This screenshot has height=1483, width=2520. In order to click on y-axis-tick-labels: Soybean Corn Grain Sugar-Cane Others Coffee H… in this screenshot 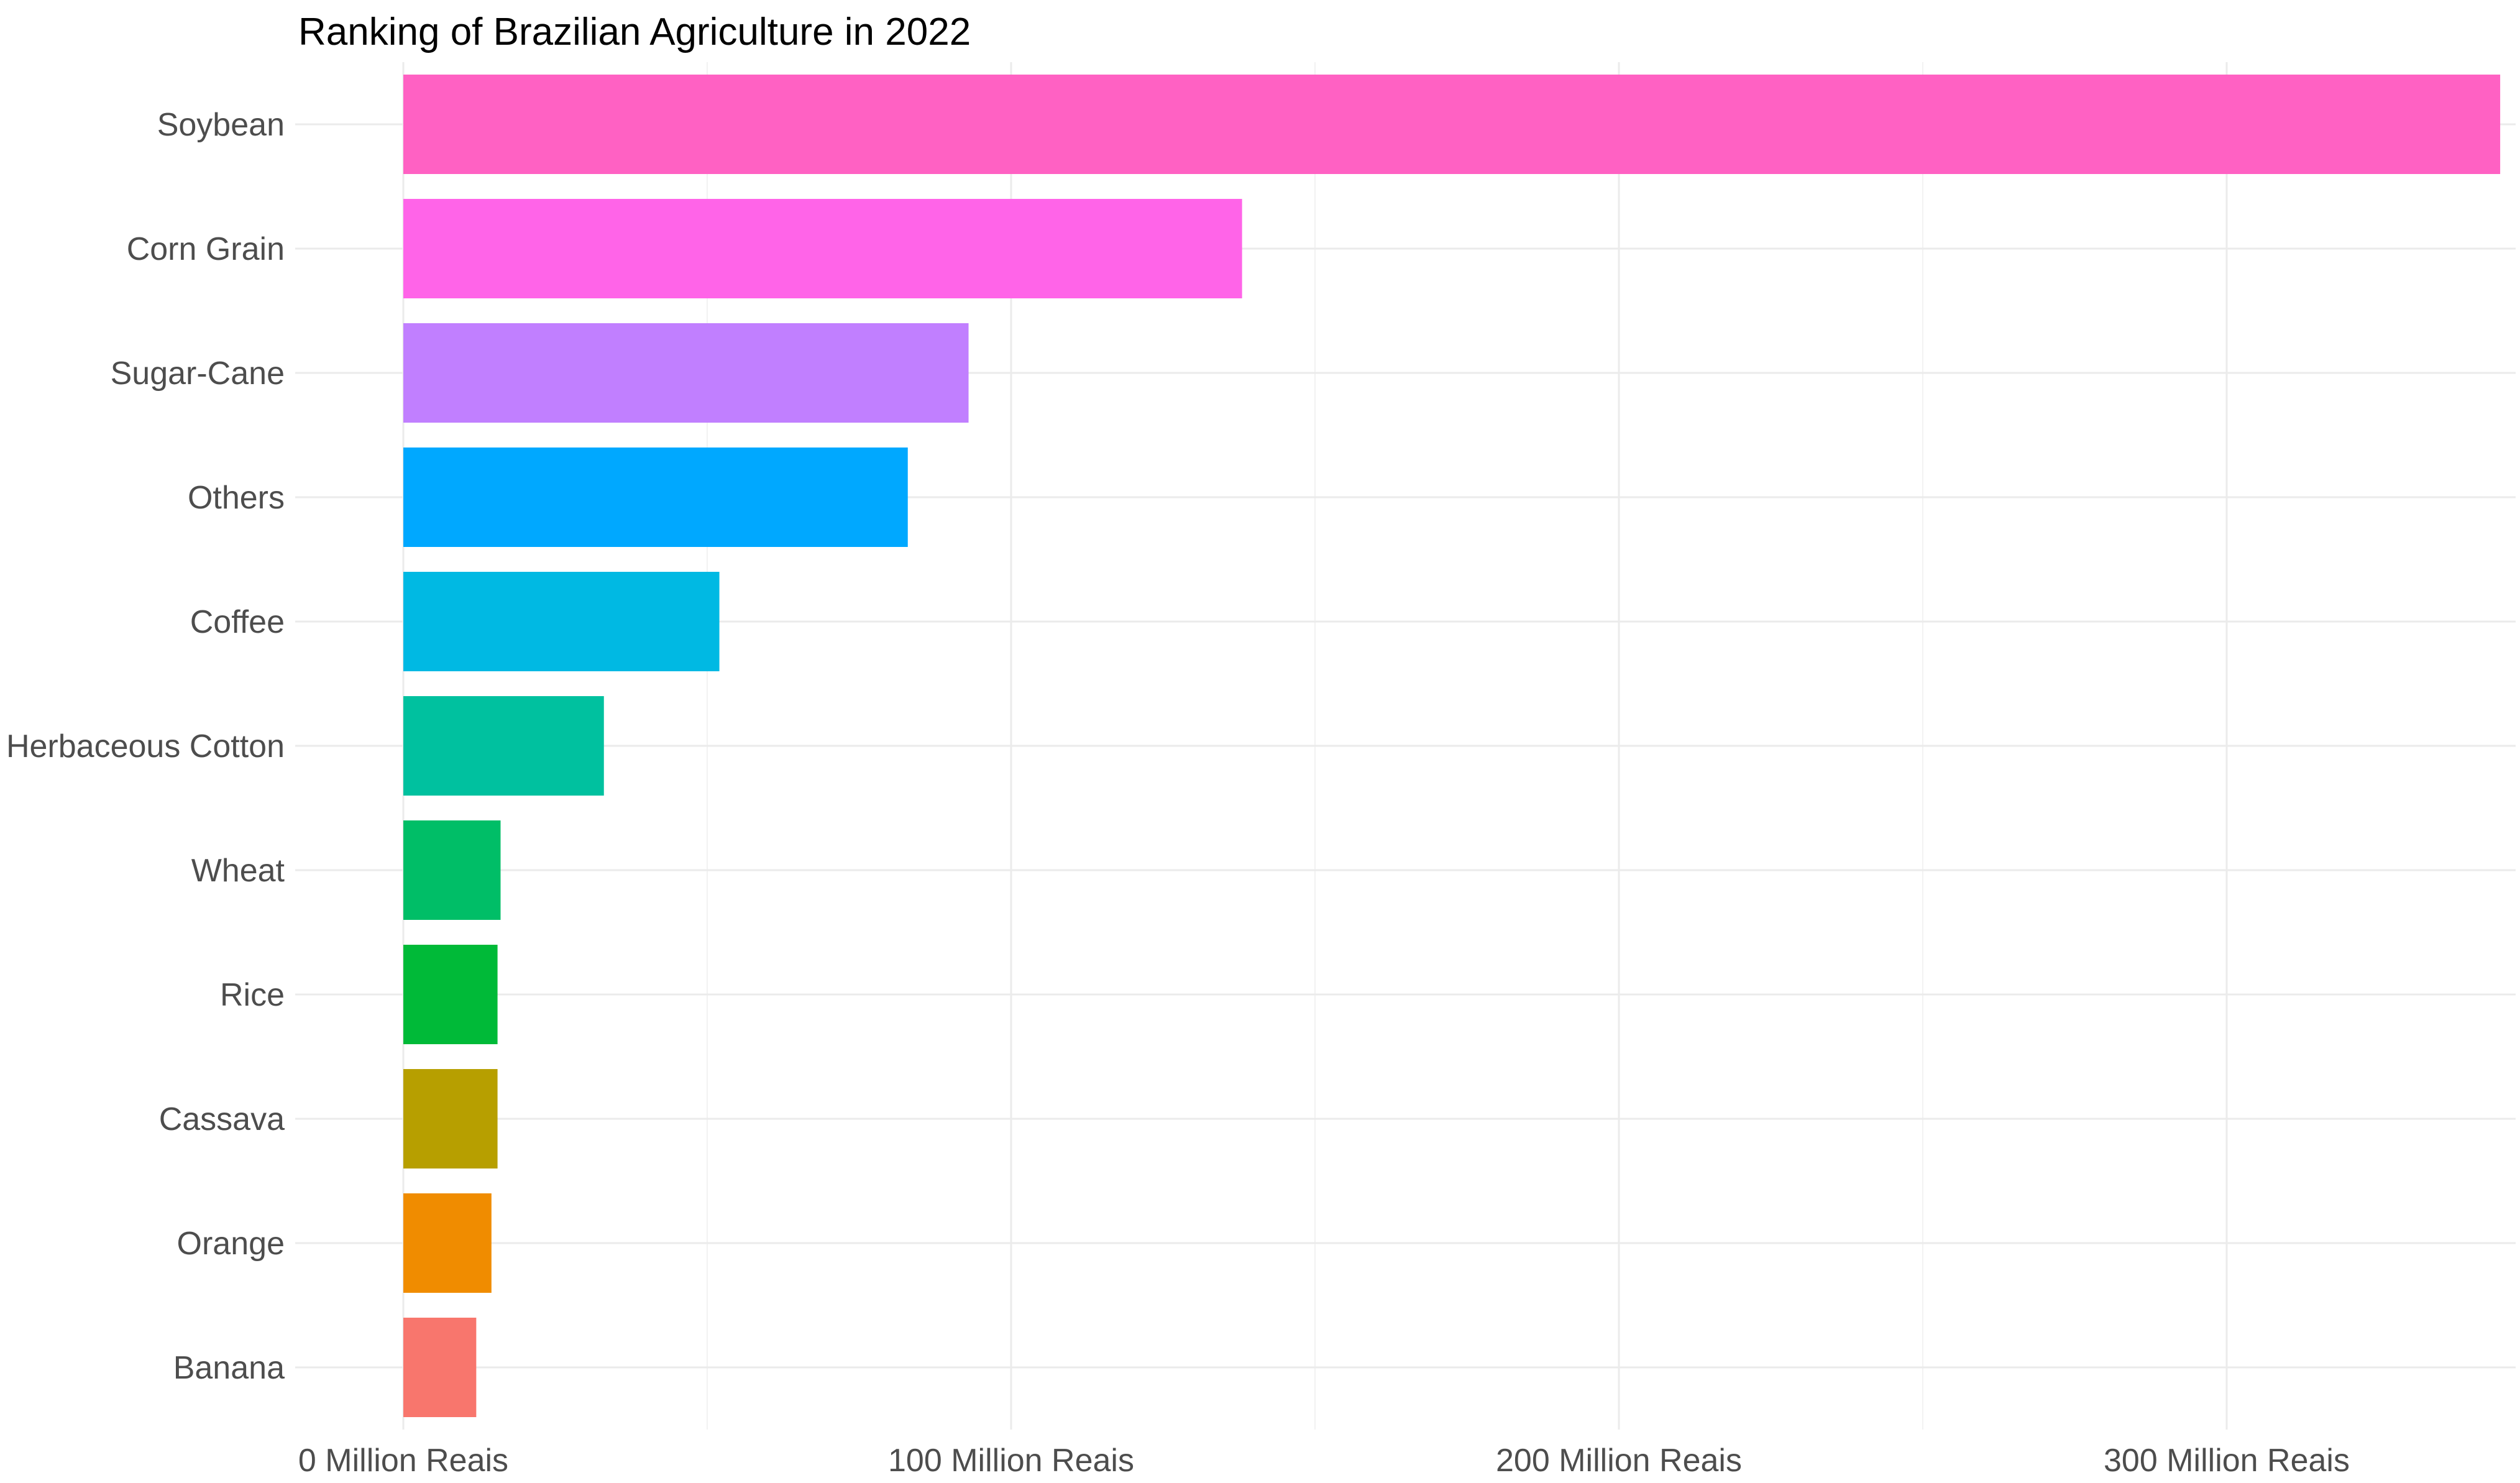, I will do `click(145, 746)`.